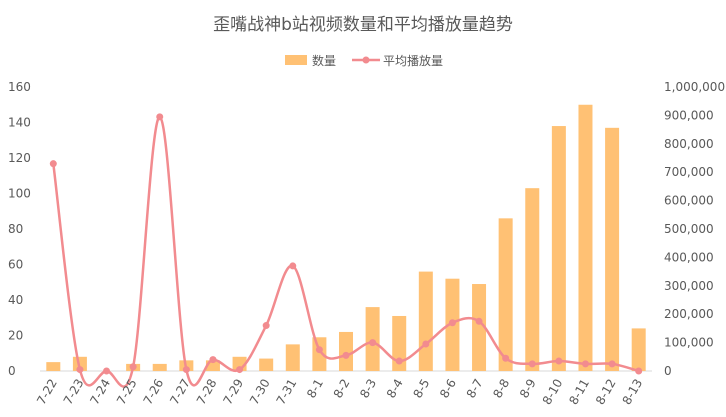  What do you see at coordinates (15, 265) in the screenshot?
I see `y-tick-label: 60` at bounding box center [15, 265].